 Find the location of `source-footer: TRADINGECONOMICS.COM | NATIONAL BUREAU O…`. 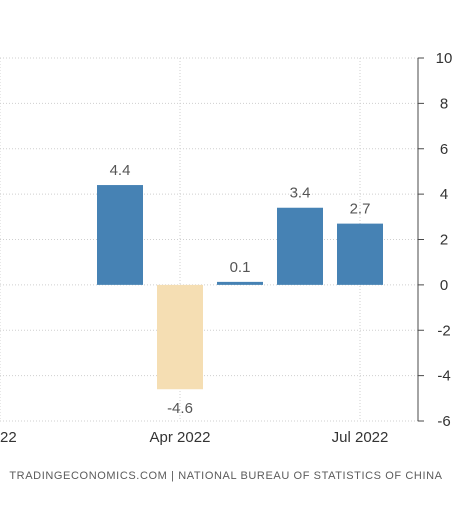

source-footer: TRADINGECONOMICS.COM | NATIONAL BUREAU O… is located at coordinates (226, 476).